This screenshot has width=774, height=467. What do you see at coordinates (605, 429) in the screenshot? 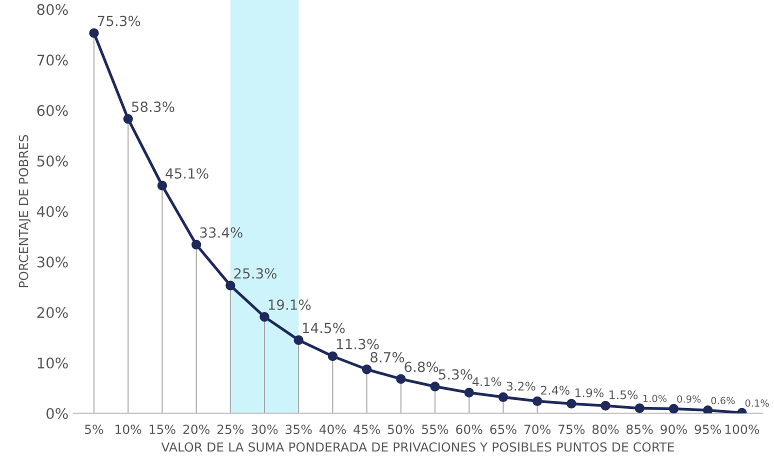
I see `x-tick-label: 80%` at bounding box center [605, 429].